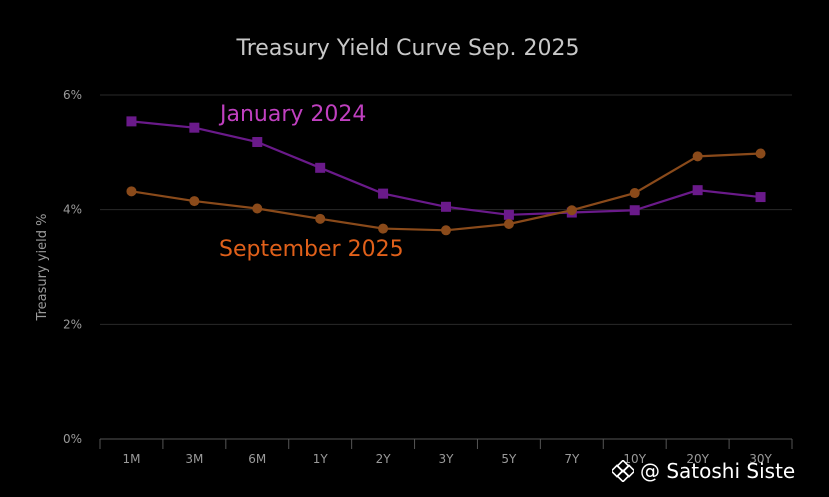 Image resolution: width=829 pixels, height=497 pixels. I want to click on series-label-january-2024: January 2024, so click(292, 114).